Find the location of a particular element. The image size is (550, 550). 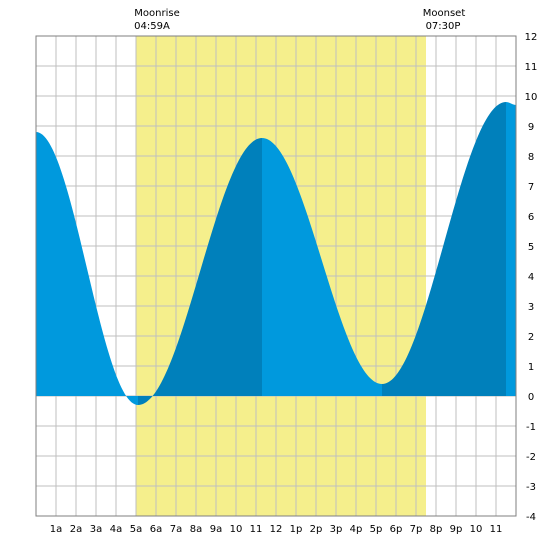

y-tick-label: -4 is located at coordinates (531, 517).